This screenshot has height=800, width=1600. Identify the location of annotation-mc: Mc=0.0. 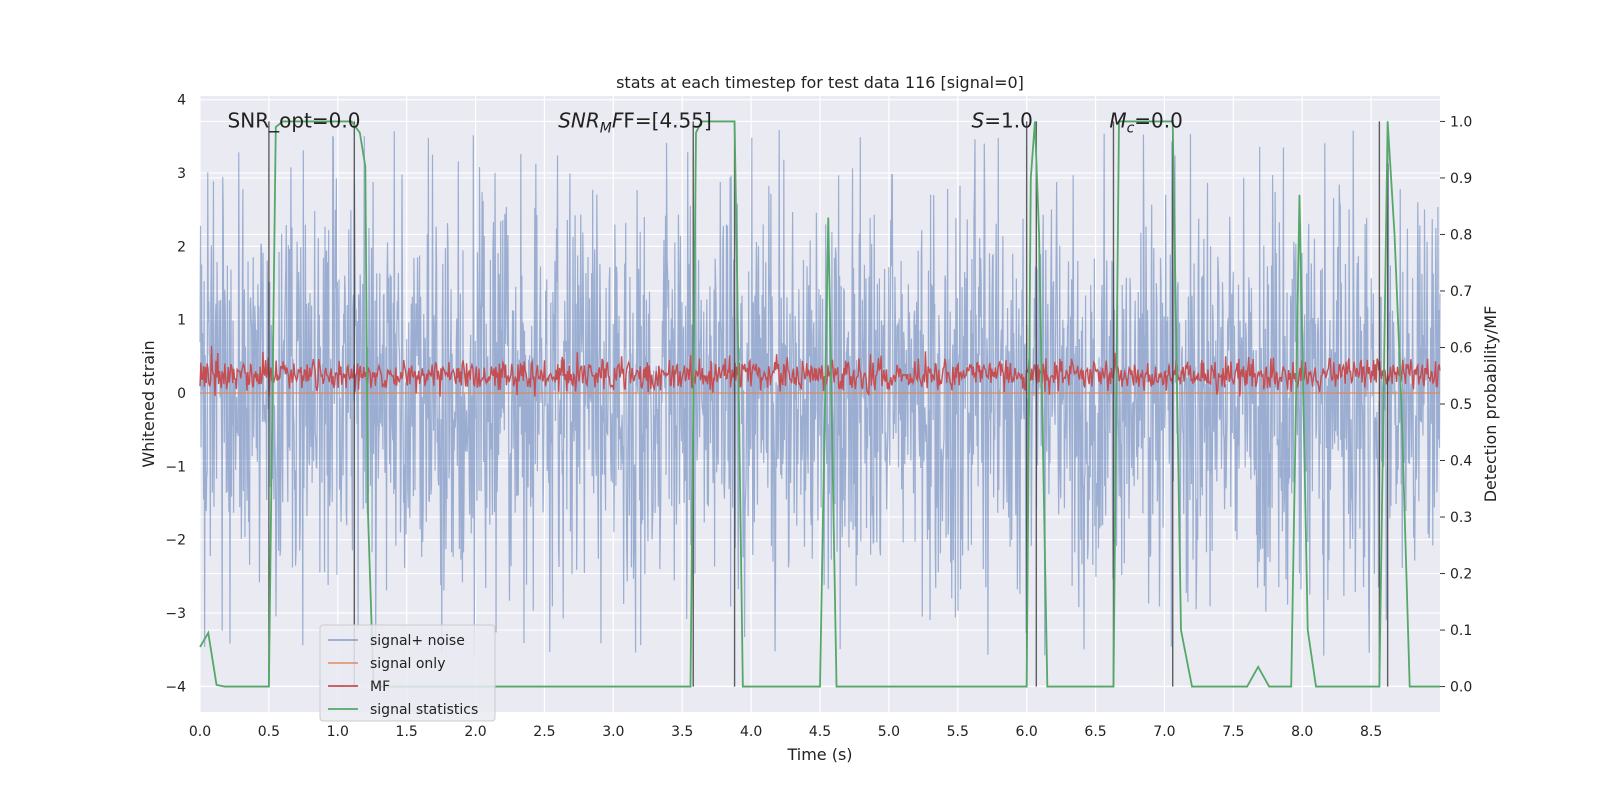
(1146, 123).